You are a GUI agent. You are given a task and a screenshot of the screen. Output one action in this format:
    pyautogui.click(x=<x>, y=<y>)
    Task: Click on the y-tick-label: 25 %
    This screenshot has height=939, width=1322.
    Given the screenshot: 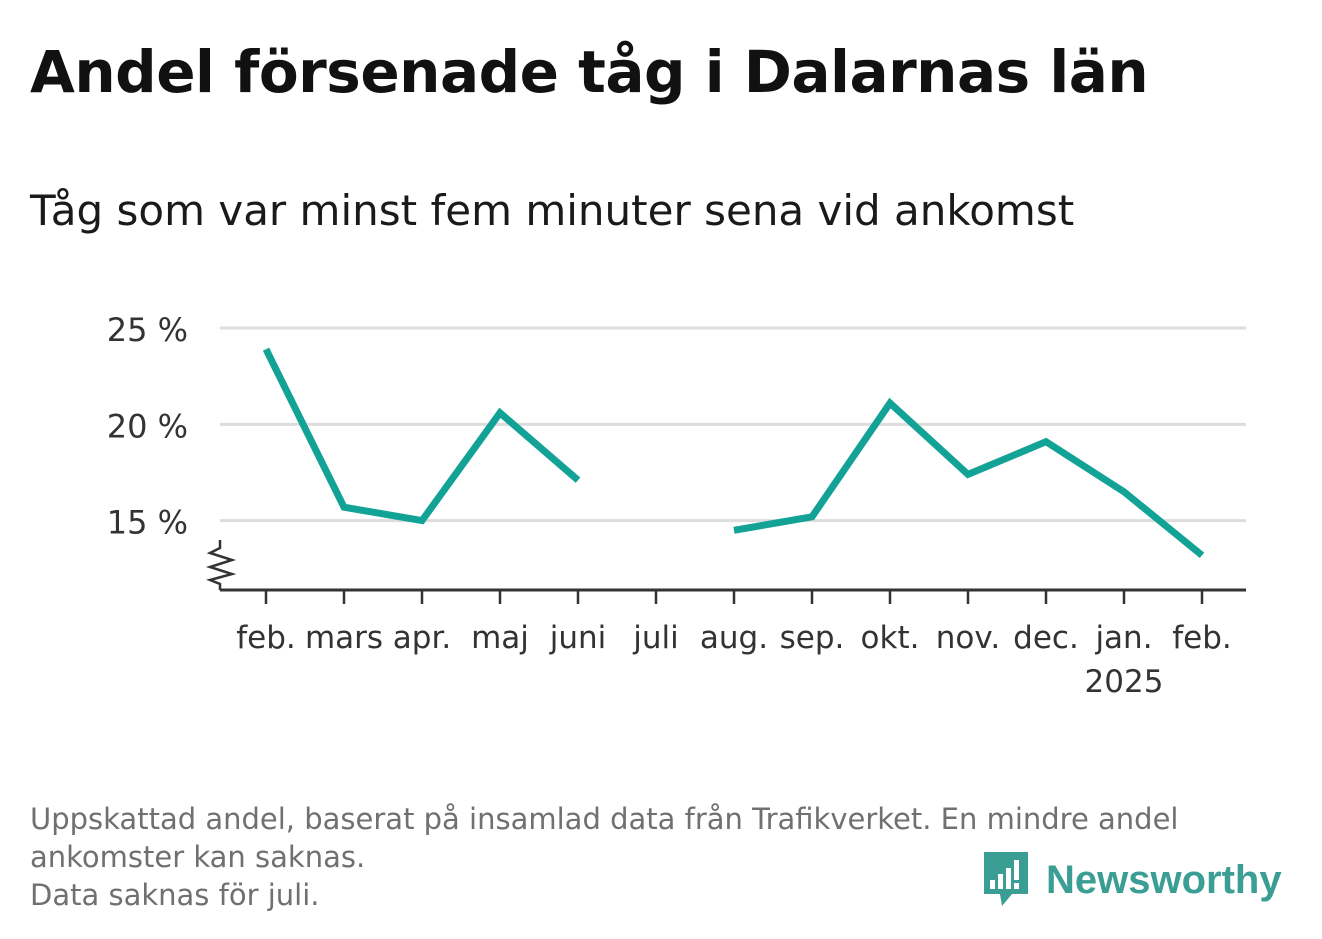 What is the action you would take?
    pyautogui.click(x=147, y=330)
    